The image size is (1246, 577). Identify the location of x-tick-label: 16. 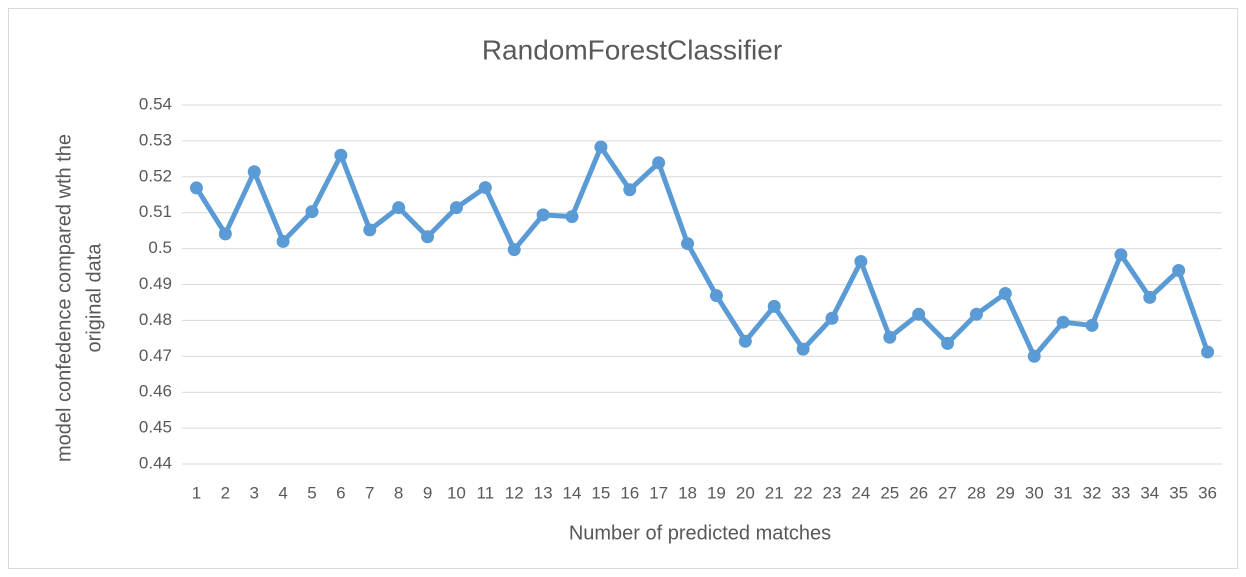
(629, 492).